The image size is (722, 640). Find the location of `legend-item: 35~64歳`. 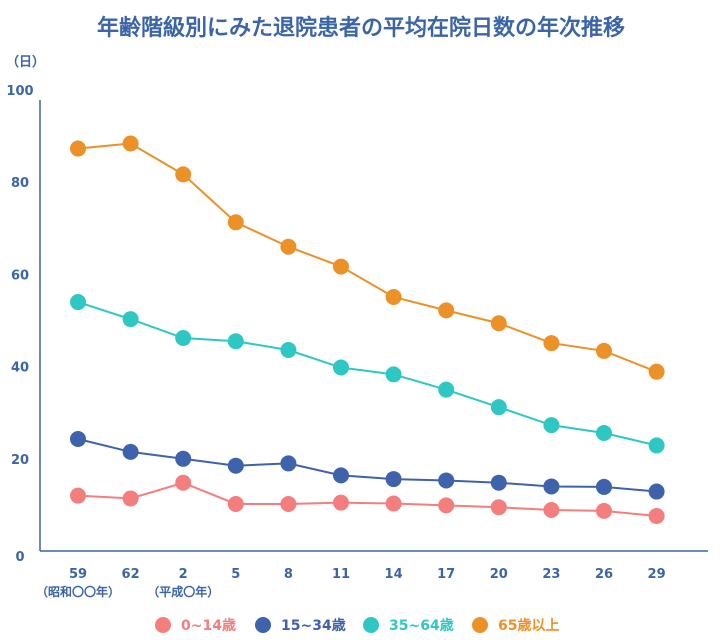

legend-item: 35~64歳 is located at coordinates (408, 625).